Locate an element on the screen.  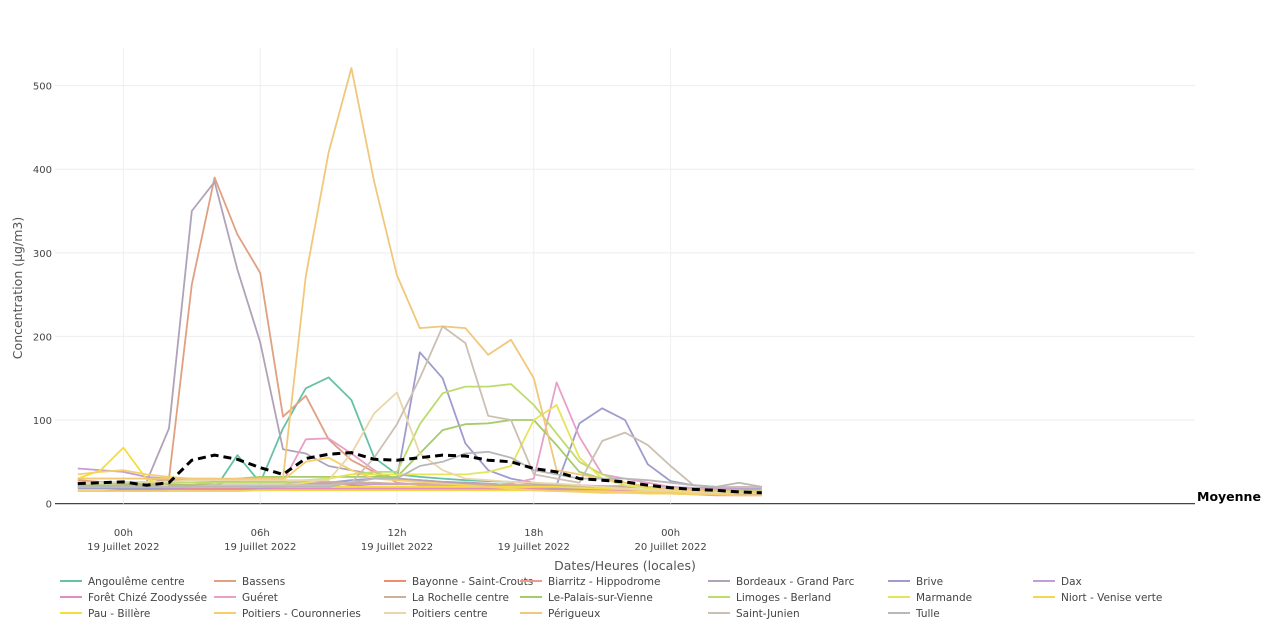
y-tick-label: 400 is located at coordinates (42, 170).